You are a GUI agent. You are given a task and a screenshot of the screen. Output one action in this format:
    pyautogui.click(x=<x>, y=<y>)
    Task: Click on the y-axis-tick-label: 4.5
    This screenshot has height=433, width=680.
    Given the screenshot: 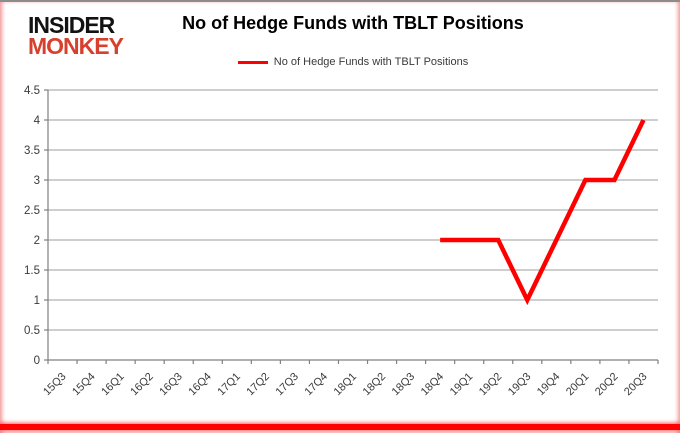 What is the action you would take?
    pyautogui.click(x=32, y=91)
    